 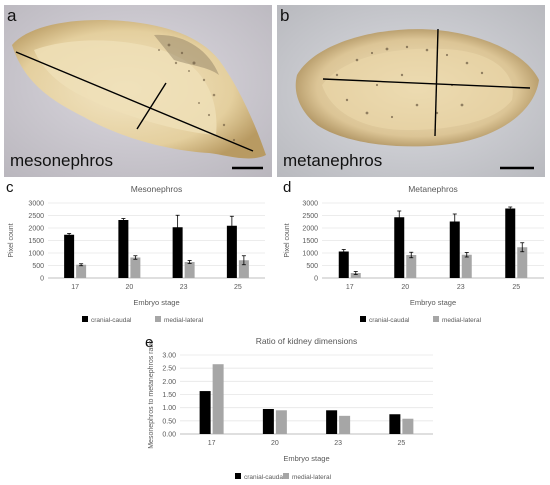 What do you see at coordinates (157, 189) in the screenshot?
I see `chart-title: Mesonephros` at bounding box center [157, 189].